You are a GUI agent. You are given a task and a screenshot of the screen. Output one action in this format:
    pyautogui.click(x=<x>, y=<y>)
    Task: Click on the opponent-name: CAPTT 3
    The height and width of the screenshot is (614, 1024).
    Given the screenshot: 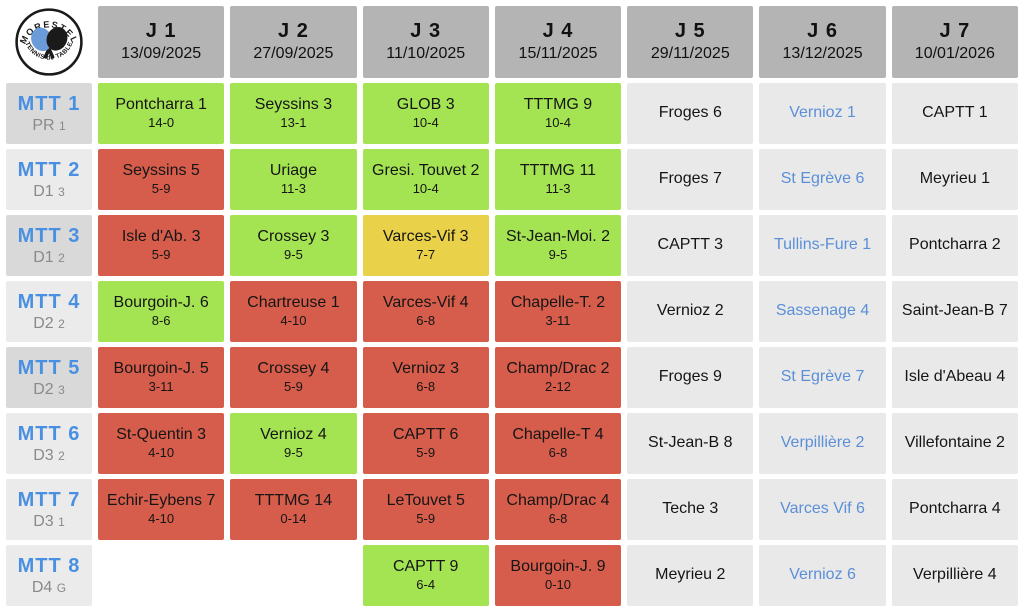 What is the action you would take?
    pyautogui.click(x=690, y=245)
    